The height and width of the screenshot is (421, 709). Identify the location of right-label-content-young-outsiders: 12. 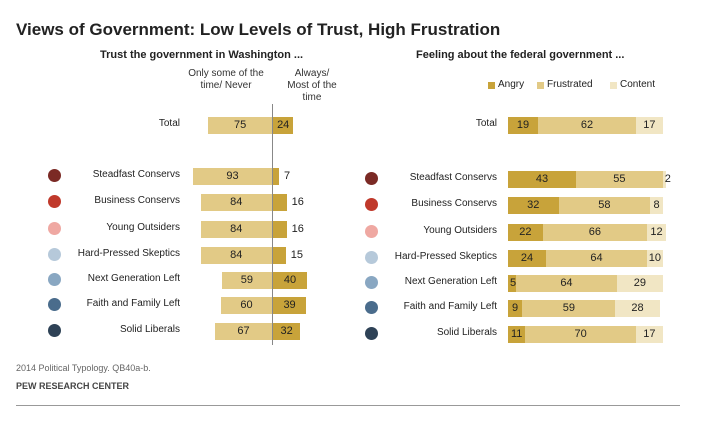
(656, 232).